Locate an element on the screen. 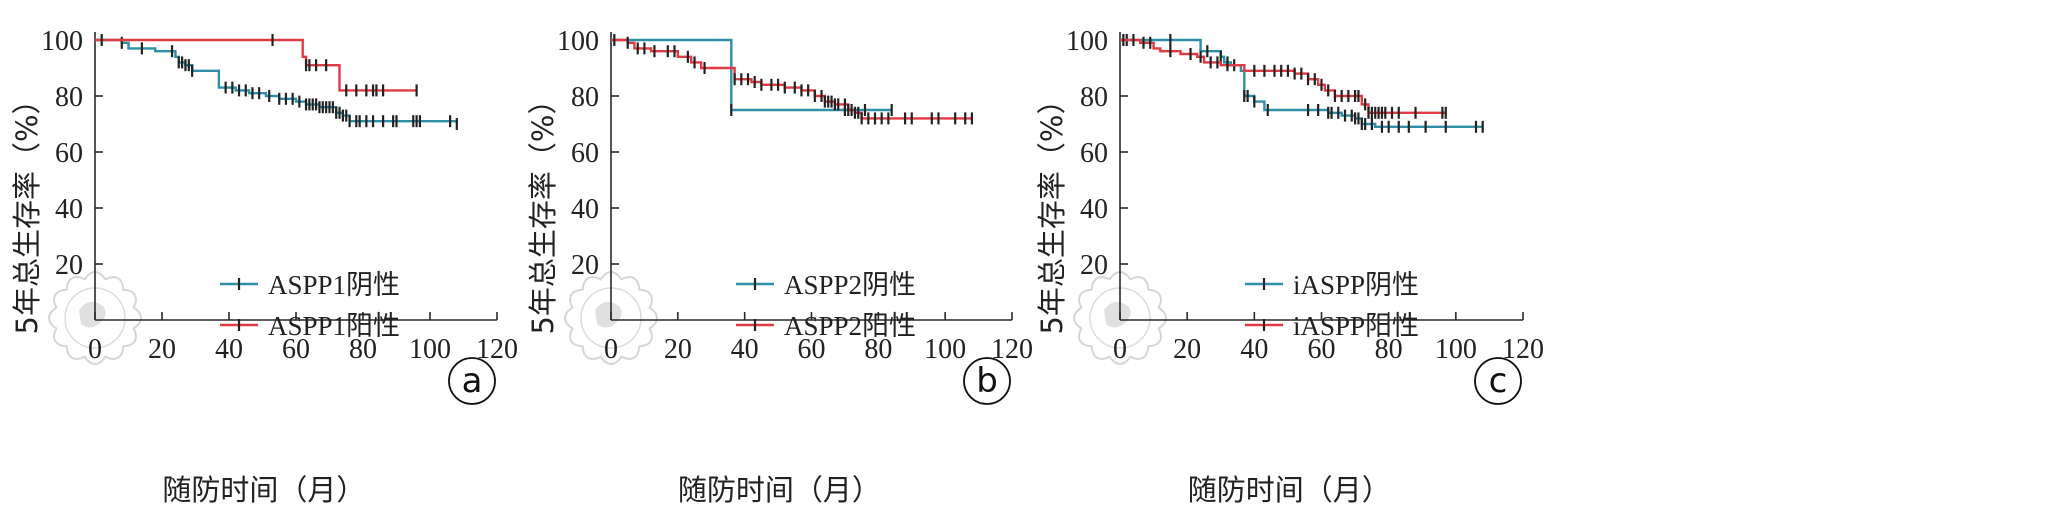 The image size is (2048, 517). panel-label: a is located at coordinates (472, 381).